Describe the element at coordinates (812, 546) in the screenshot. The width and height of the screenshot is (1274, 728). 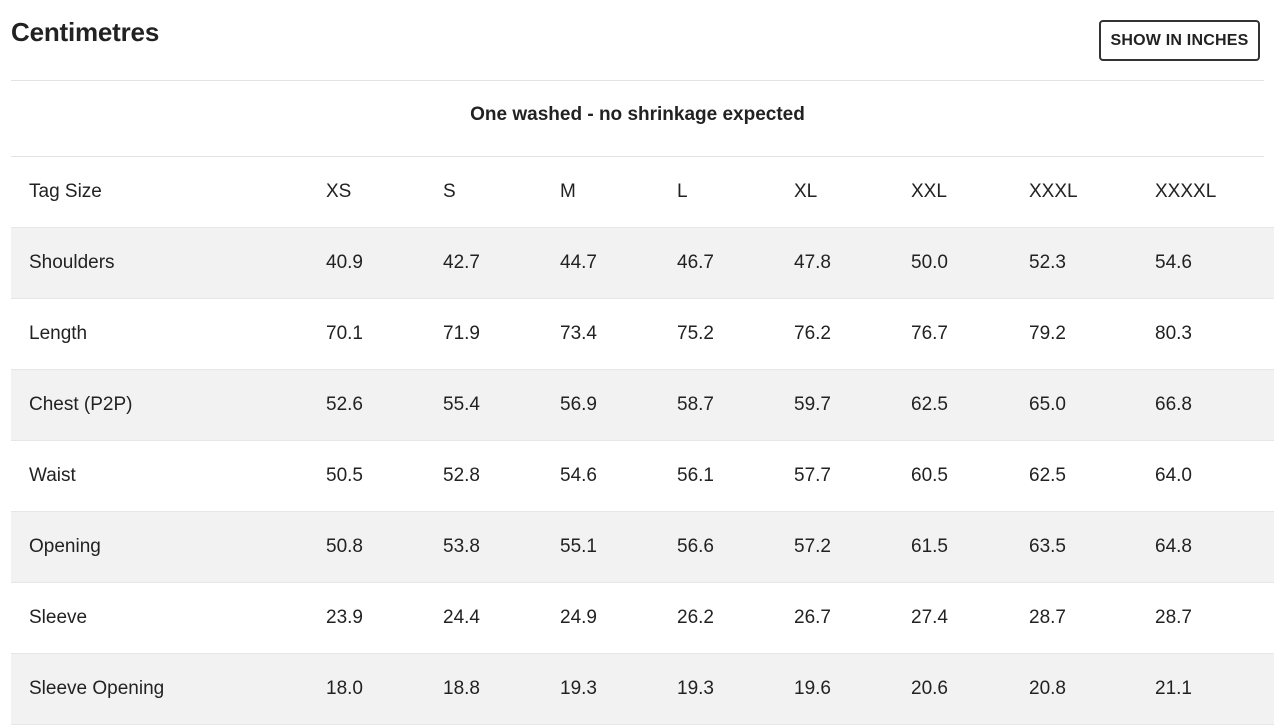
I see `table-cell: 57.2` at that location.